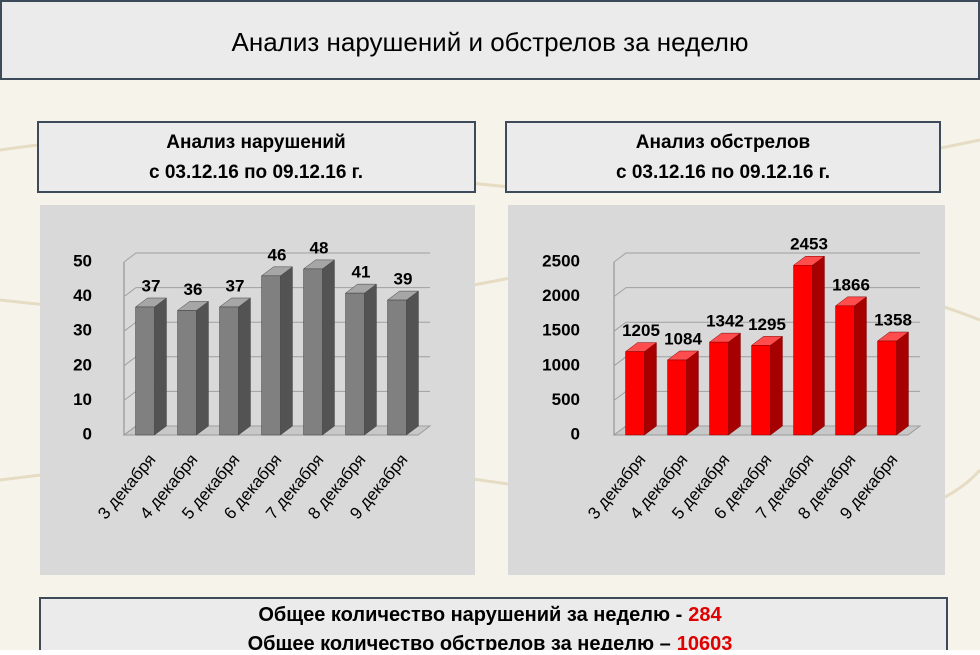  Describe the element at coordinates (459, 641) in the screenshot. I see `summary-text: Общее количество обстрелов за неделю –` at that location.